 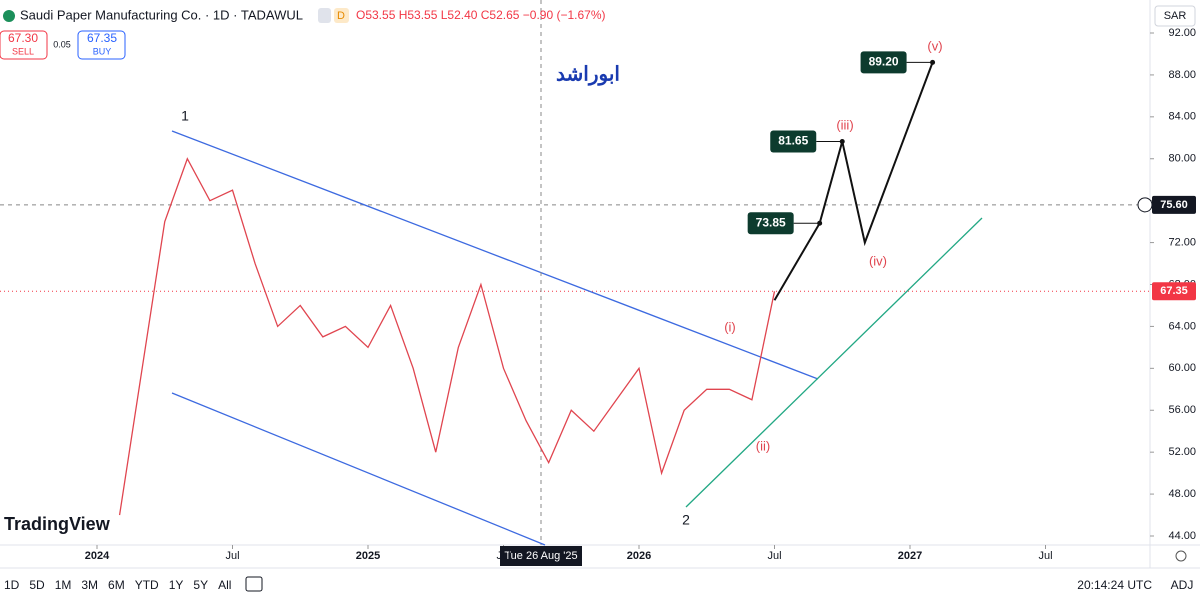 I want to click on toolbar: 1D 5D 1M 3M 6M YTD 1Y 5Y All, so click(x=117, y=585).